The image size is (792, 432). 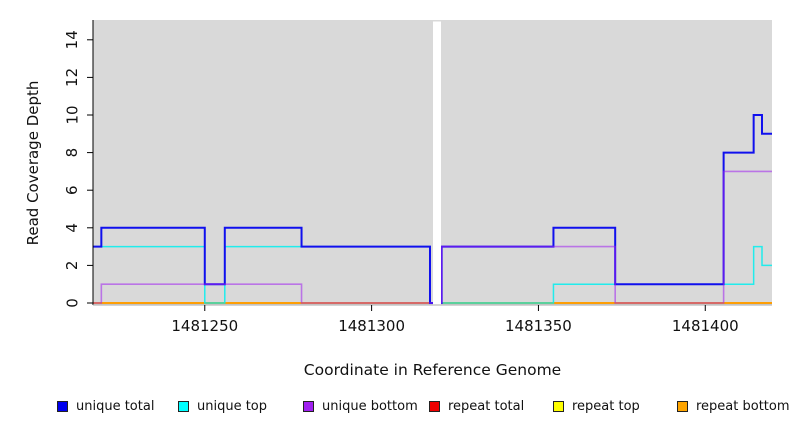 I want to click on legend-label: unique bottom, so click(x=370, y=406).